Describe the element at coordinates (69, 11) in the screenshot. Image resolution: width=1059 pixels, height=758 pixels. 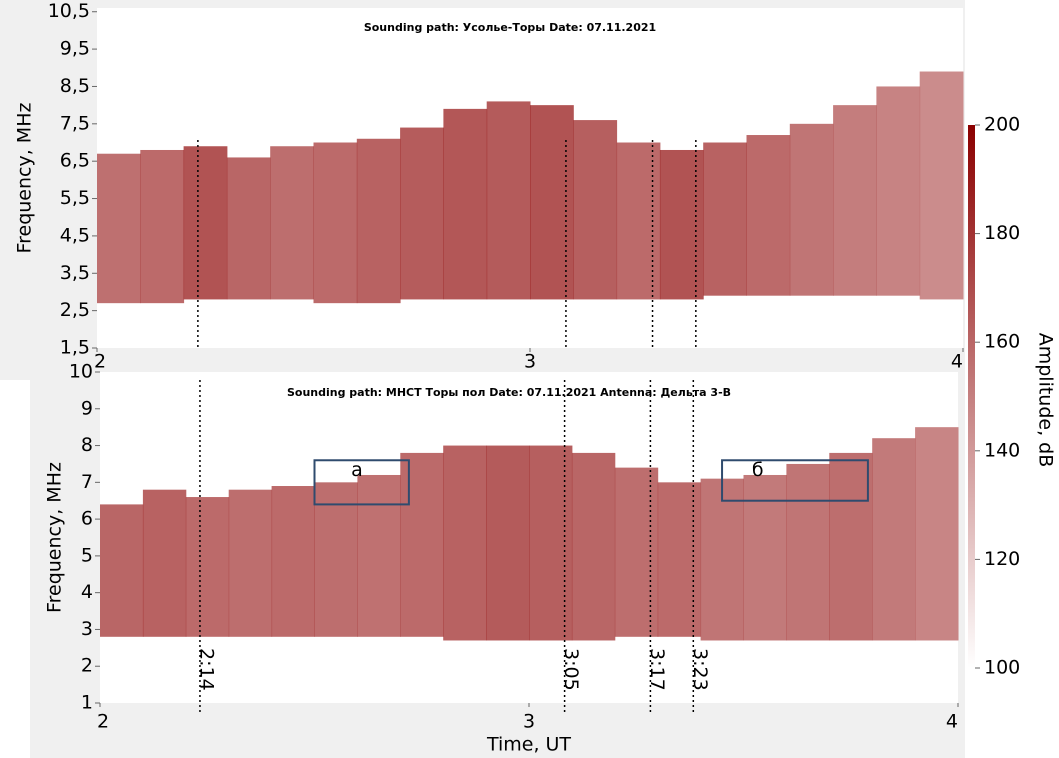
I see `y-tick-label: 10,5` at that location.